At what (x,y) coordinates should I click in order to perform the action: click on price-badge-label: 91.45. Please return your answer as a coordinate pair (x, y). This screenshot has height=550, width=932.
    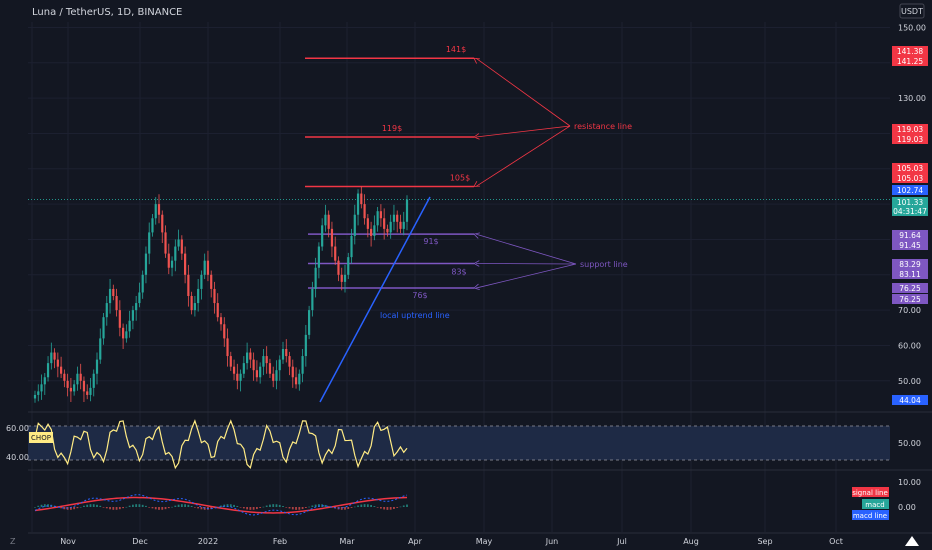
    Looking at the image, I should click on (910, 245).